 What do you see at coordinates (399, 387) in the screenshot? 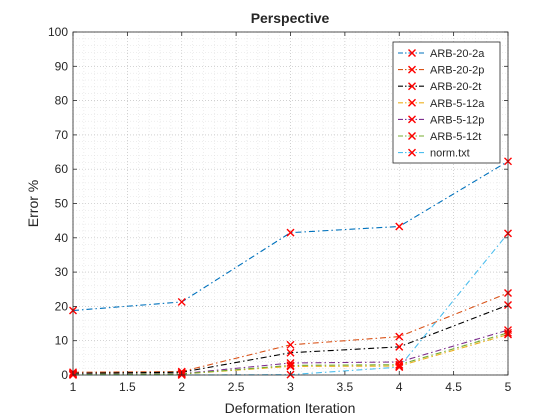
I see `x-tick-label: 4` at bounding box center [399, 387].